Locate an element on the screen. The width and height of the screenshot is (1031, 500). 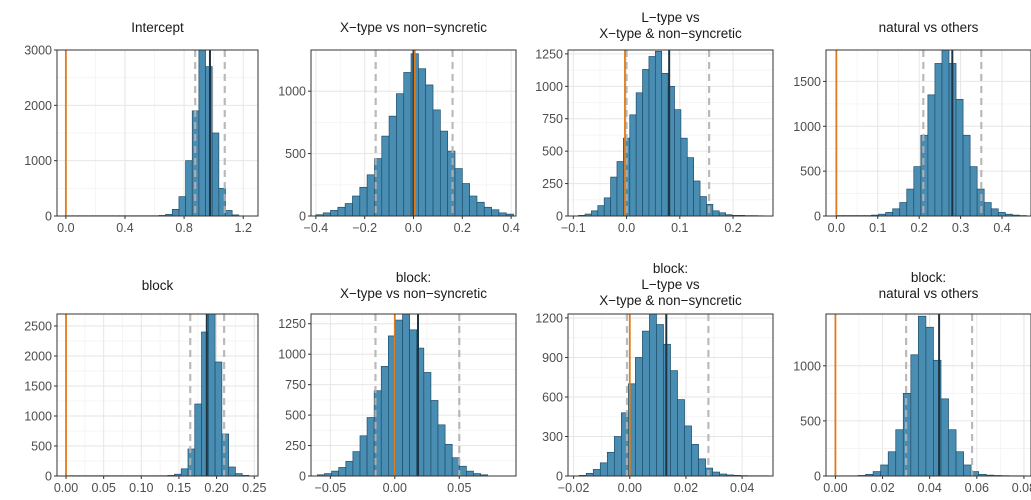
x-tick-label: −0.1 is located at coordinates (573, 228).